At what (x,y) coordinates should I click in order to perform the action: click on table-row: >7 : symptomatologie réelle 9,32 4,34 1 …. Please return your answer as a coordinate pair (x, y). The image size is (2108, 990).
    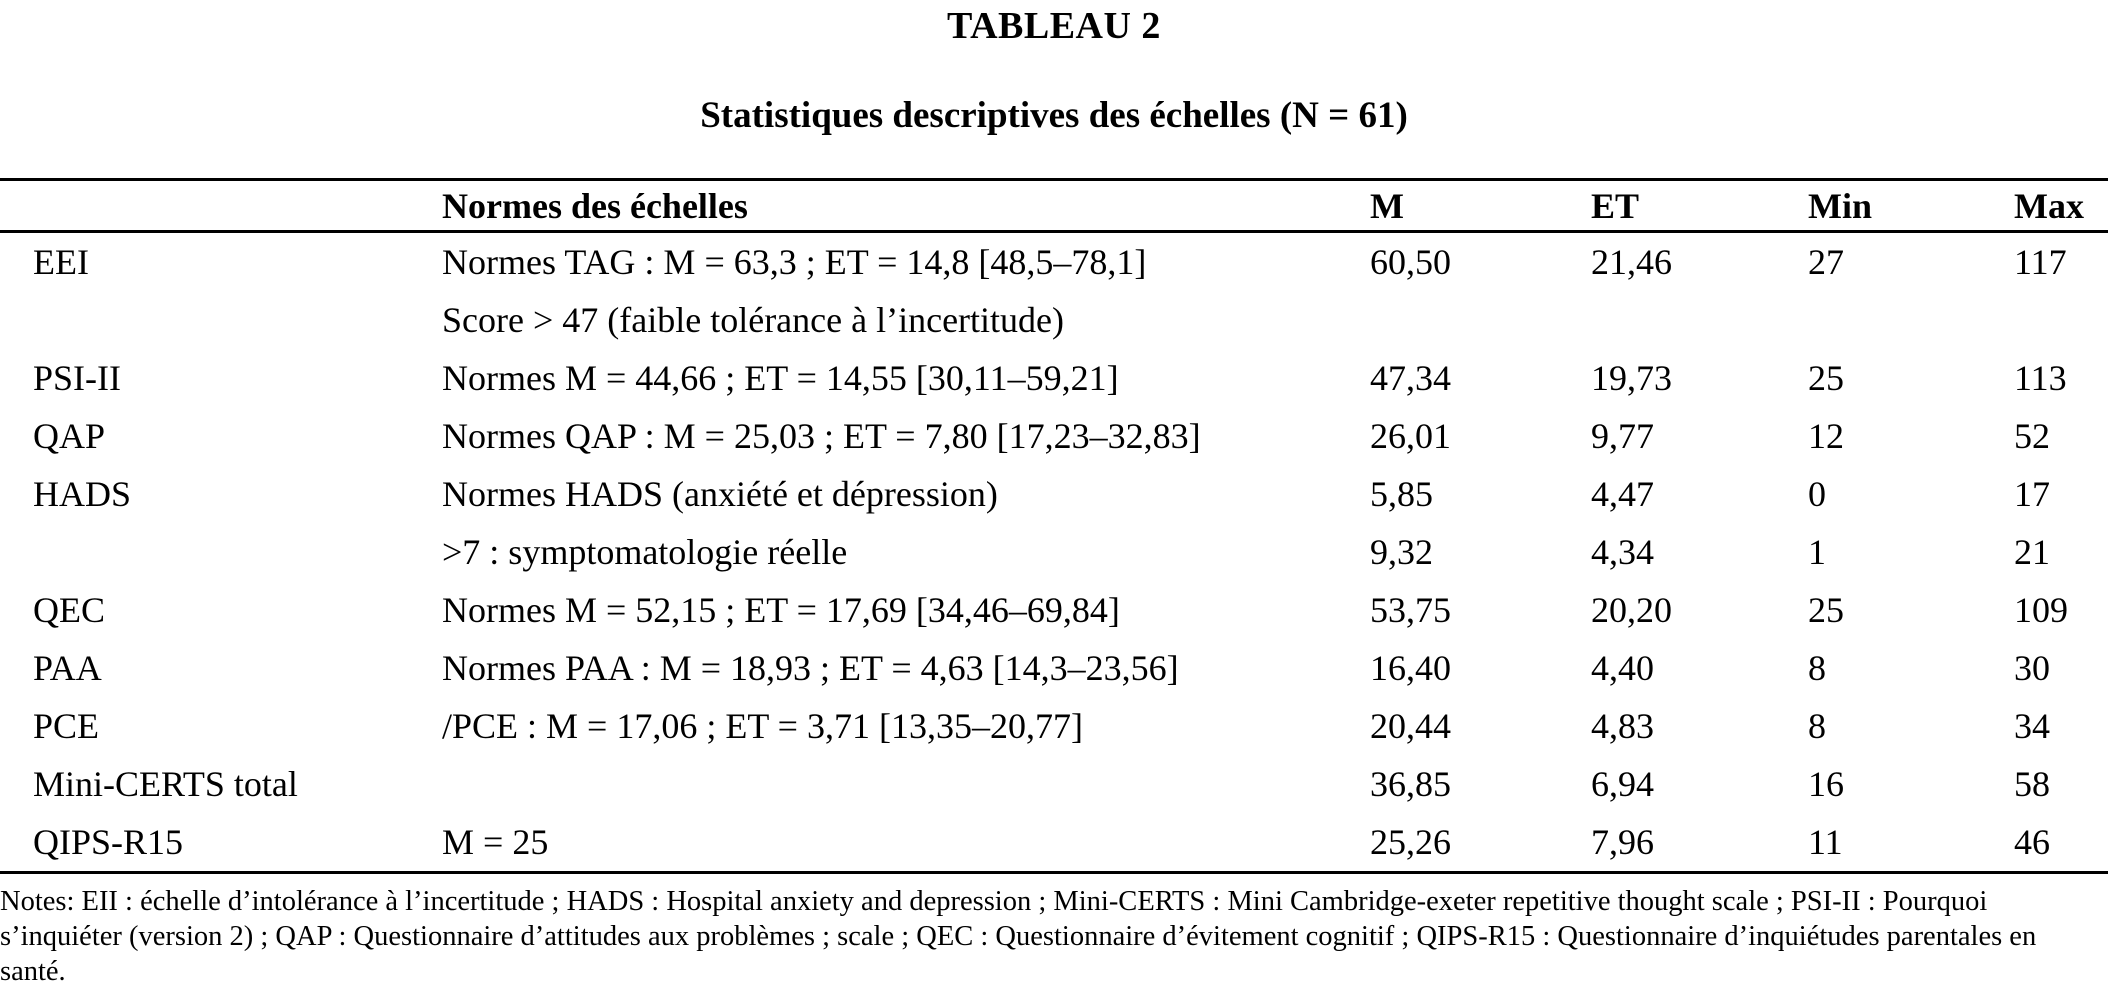
    Looking at the image, I should click on (1054, 552).